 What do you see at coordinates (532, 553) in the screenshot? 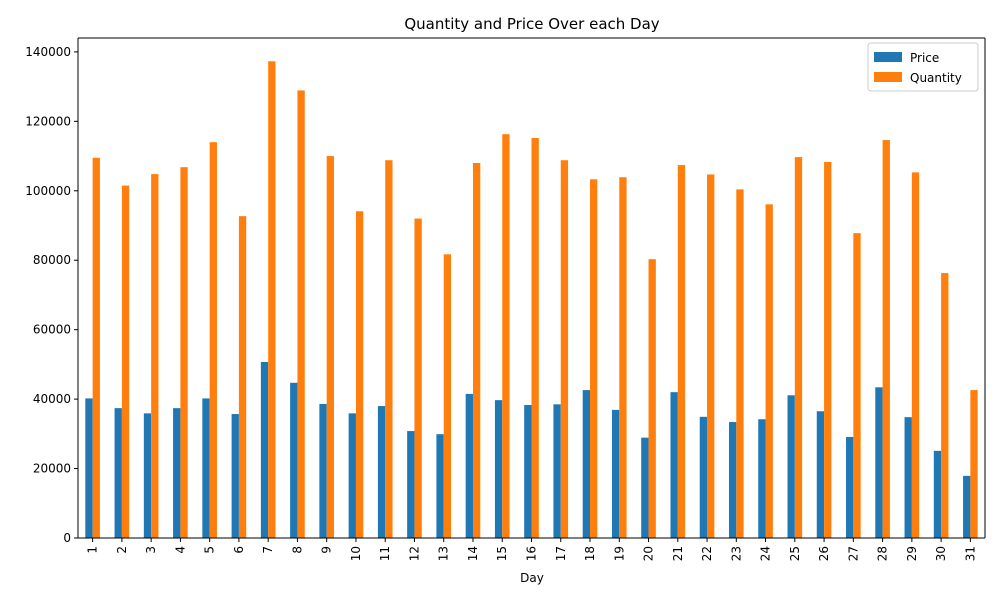
I see `x-tick-label-day-16: 16` at bounding box center [532, 553].